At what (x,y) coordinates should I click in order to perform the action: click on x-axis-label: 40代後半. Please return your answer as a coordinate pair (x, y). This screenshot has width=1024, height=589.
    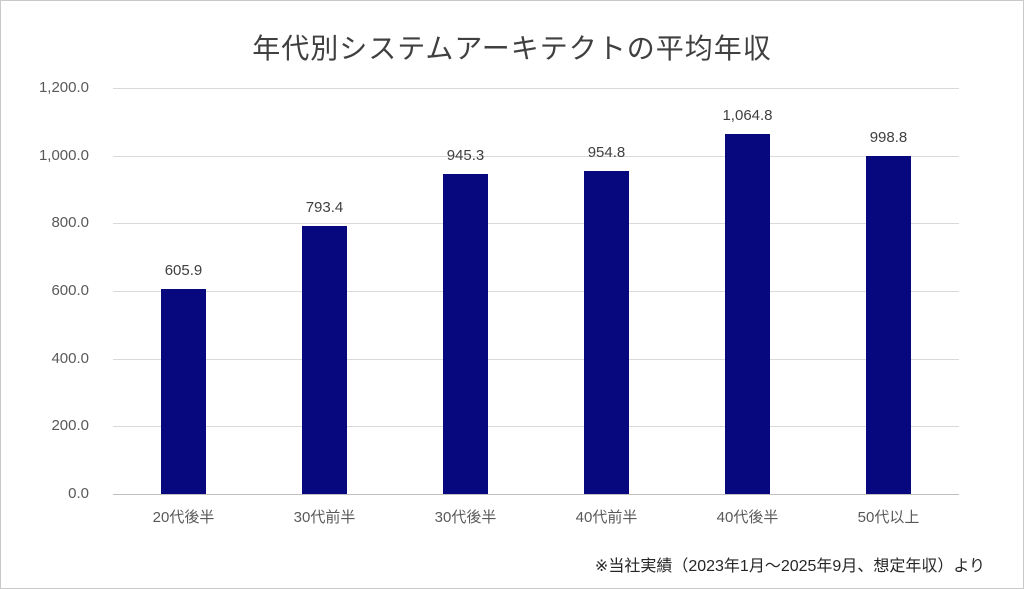
    Looking at the image, I should click on (747, 517).